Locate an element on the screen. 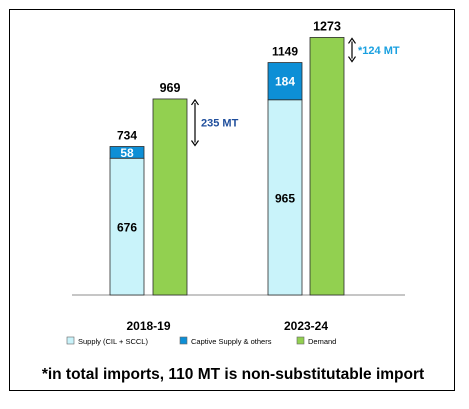 The width and height of the screenshot is (469, 409). data-label-supply: 676 is located at coordinates (127, 228).